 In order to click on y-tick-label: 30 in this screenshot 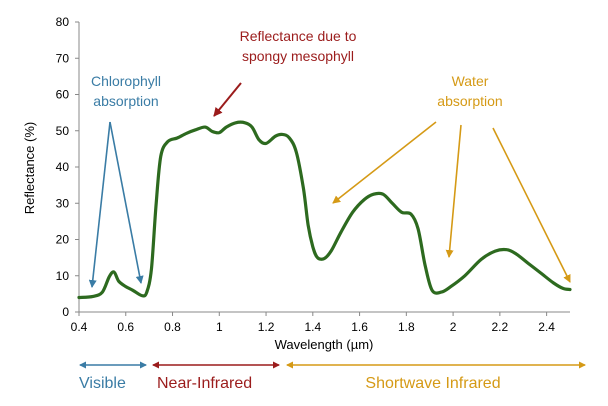, I will do `click(63, 203)`.